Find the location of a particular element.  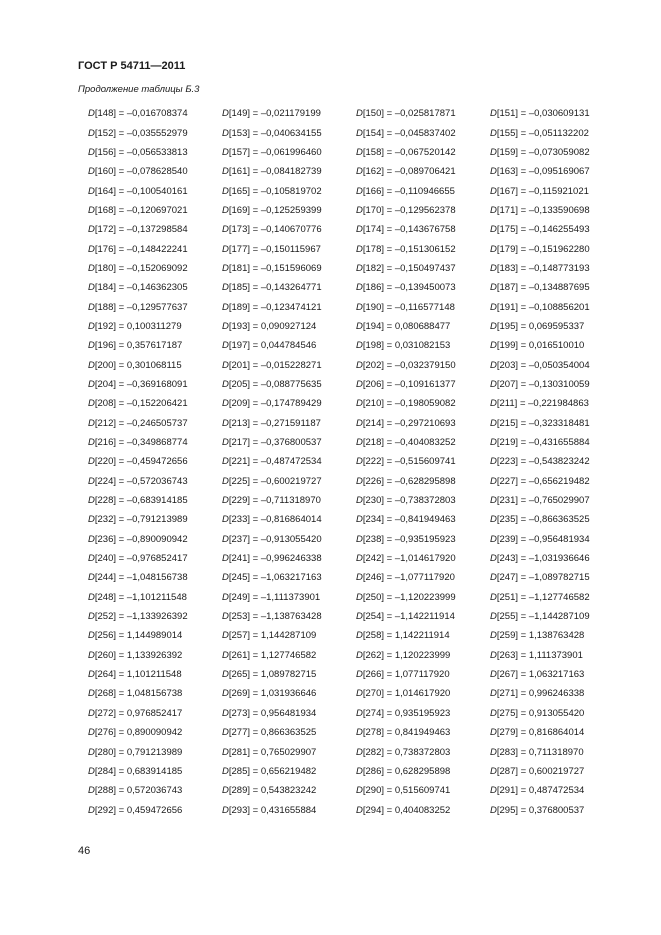

coefficient-index: 256 is located at coordinates (105, 636).